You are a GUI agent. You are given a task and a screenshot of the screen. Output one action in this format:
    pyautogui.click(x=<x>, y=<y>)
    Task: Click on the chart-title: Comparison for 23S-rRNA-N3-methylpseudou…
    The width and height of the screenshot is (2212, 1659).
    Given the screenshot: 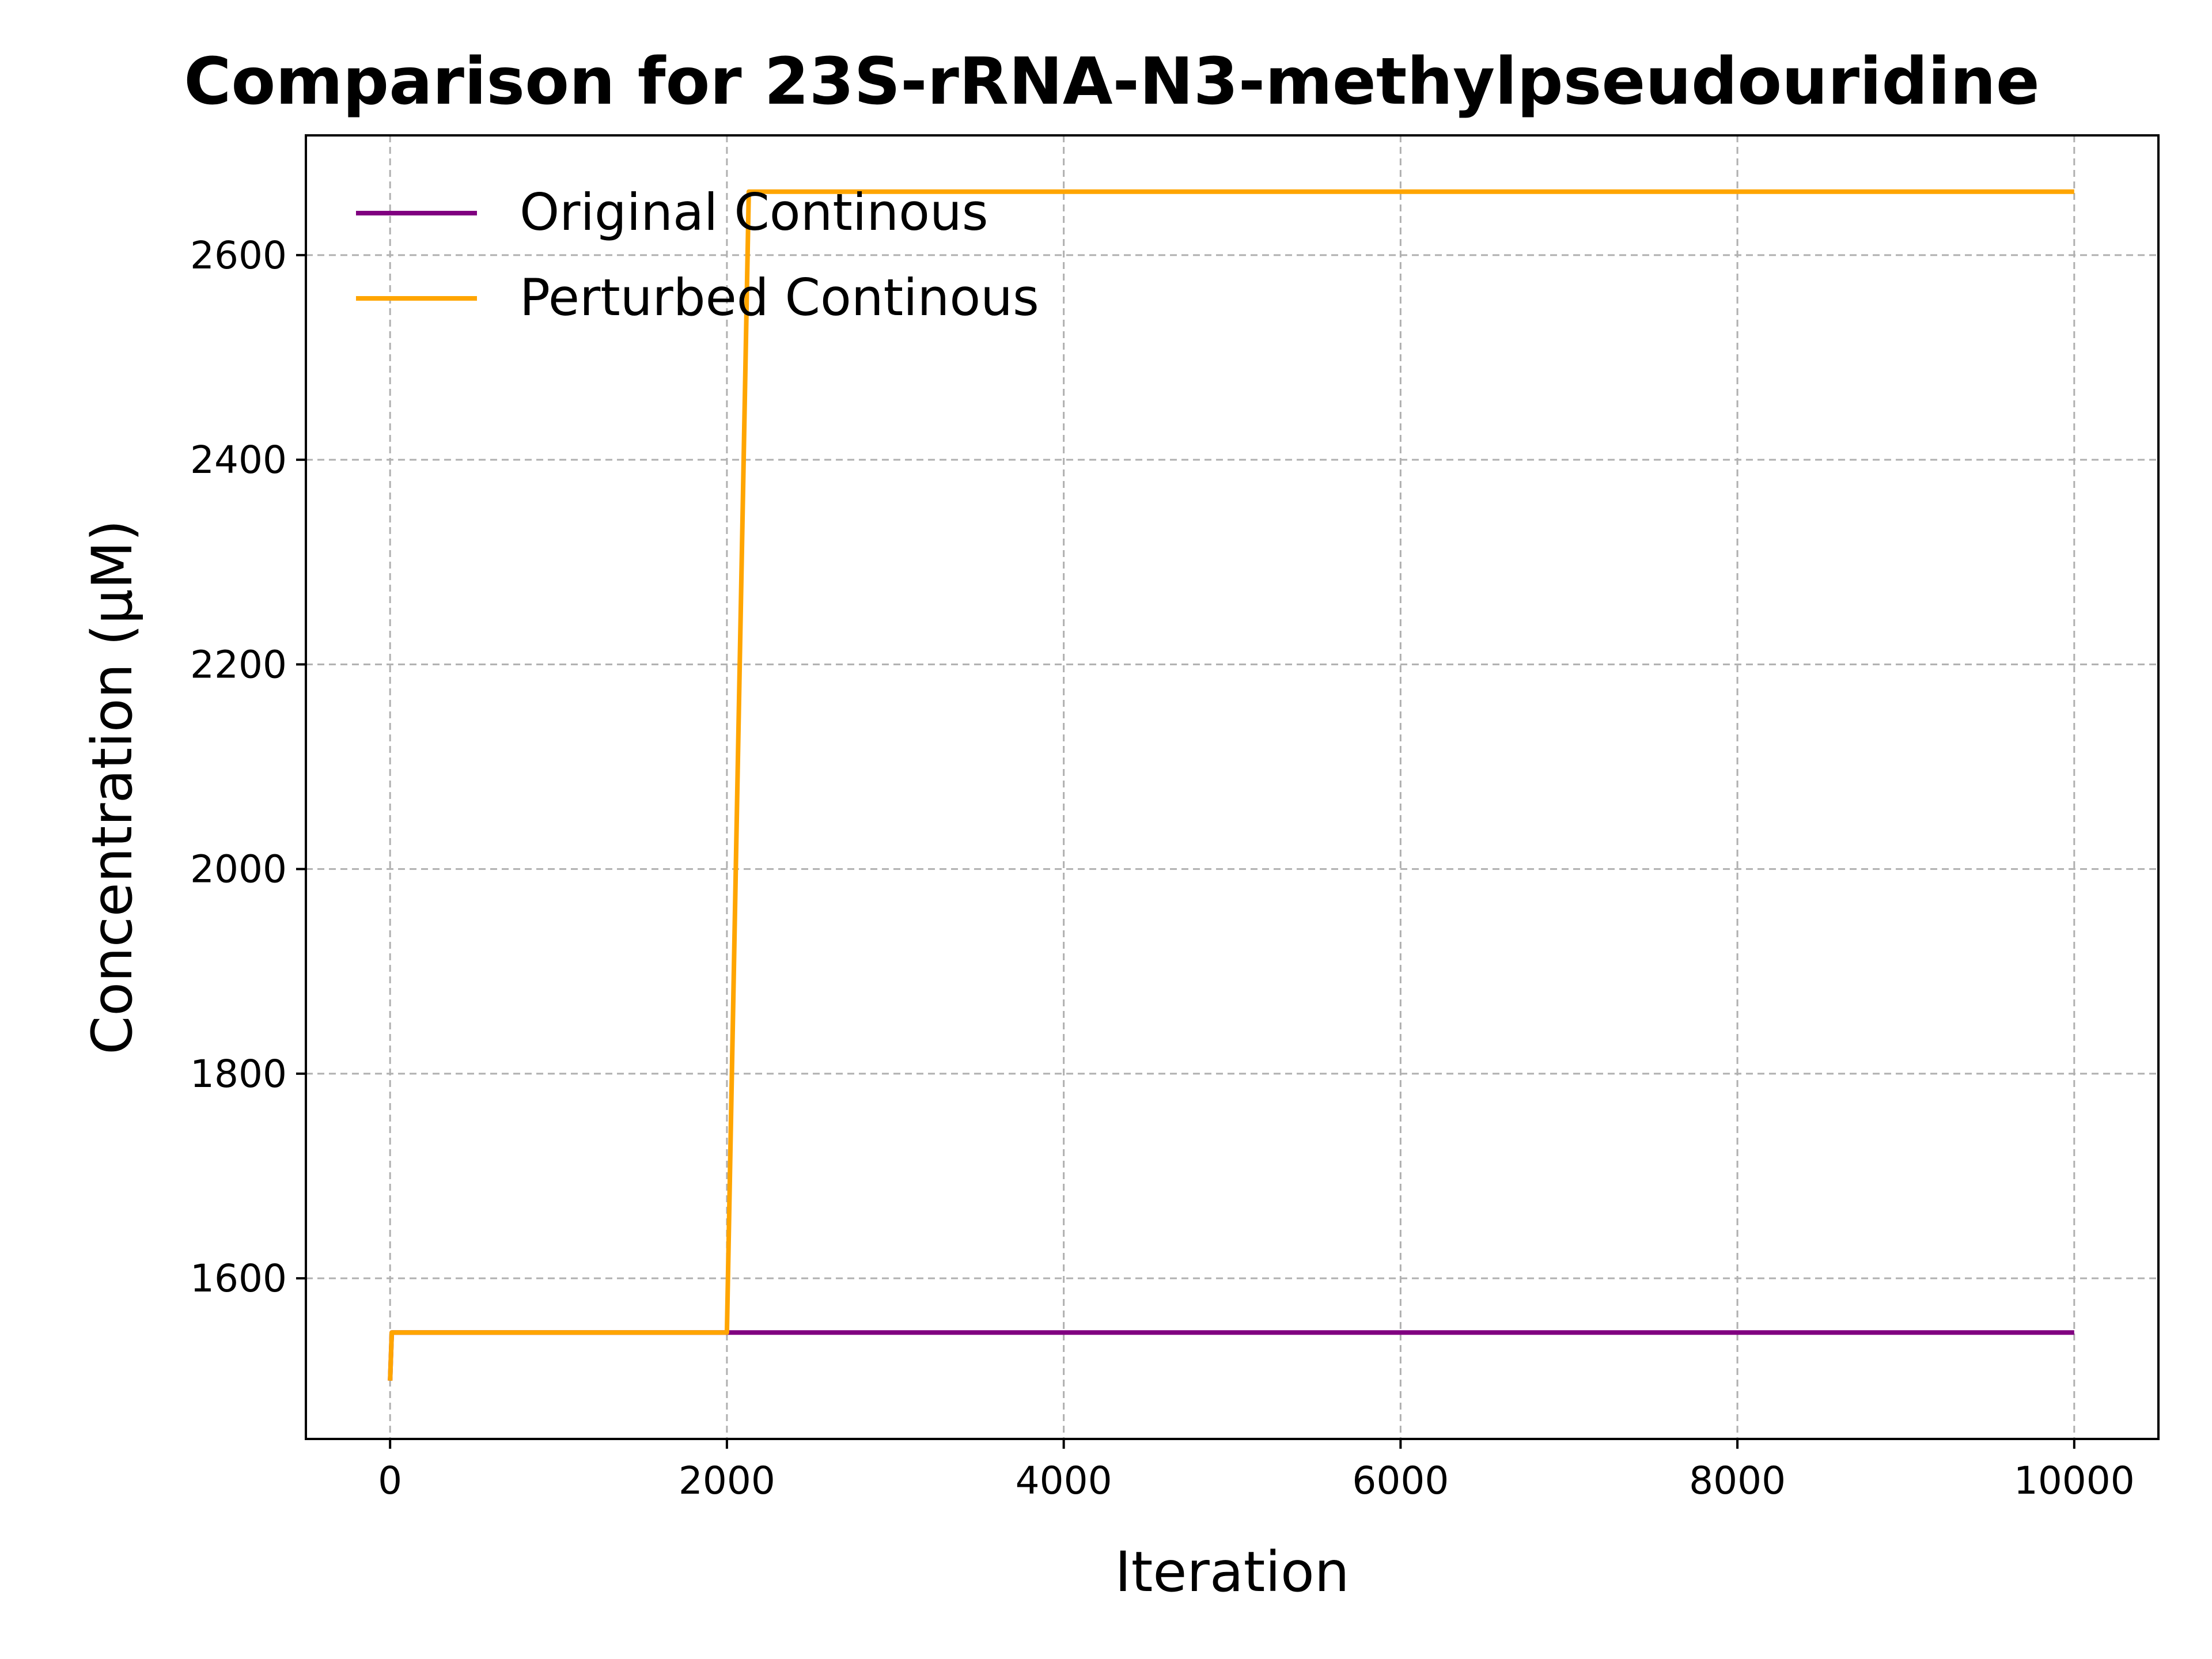 What is the action you would take?
    pyautogui.click(x=1112, y=81)
    